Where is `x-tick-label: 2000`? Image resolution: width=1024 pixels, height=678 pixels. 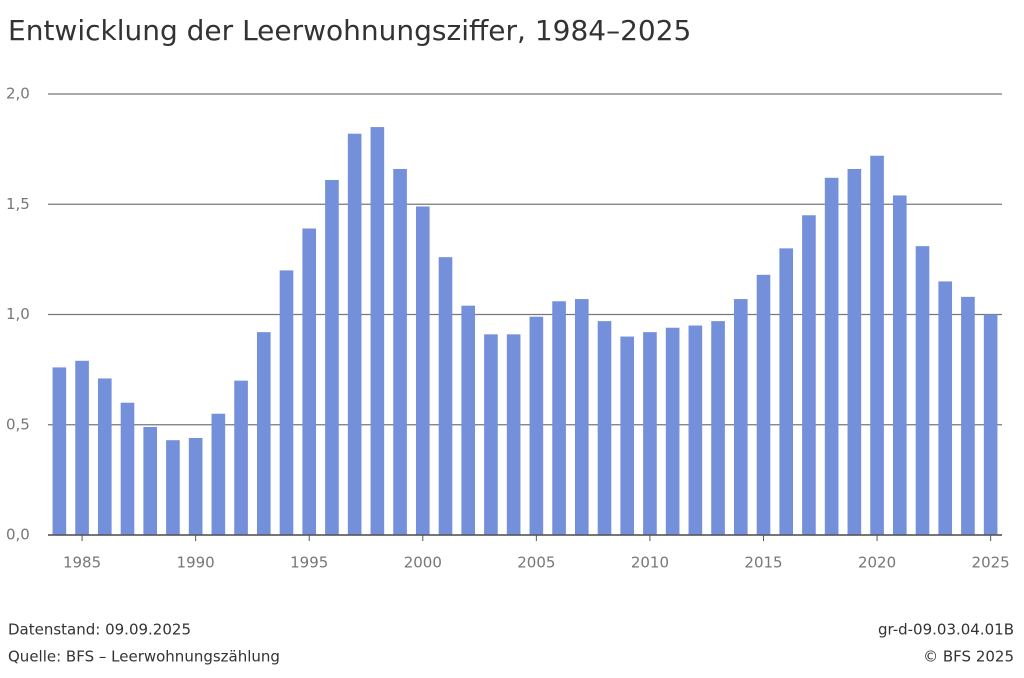
x-tick-label: 2000 is located at coordinates (423, 563).